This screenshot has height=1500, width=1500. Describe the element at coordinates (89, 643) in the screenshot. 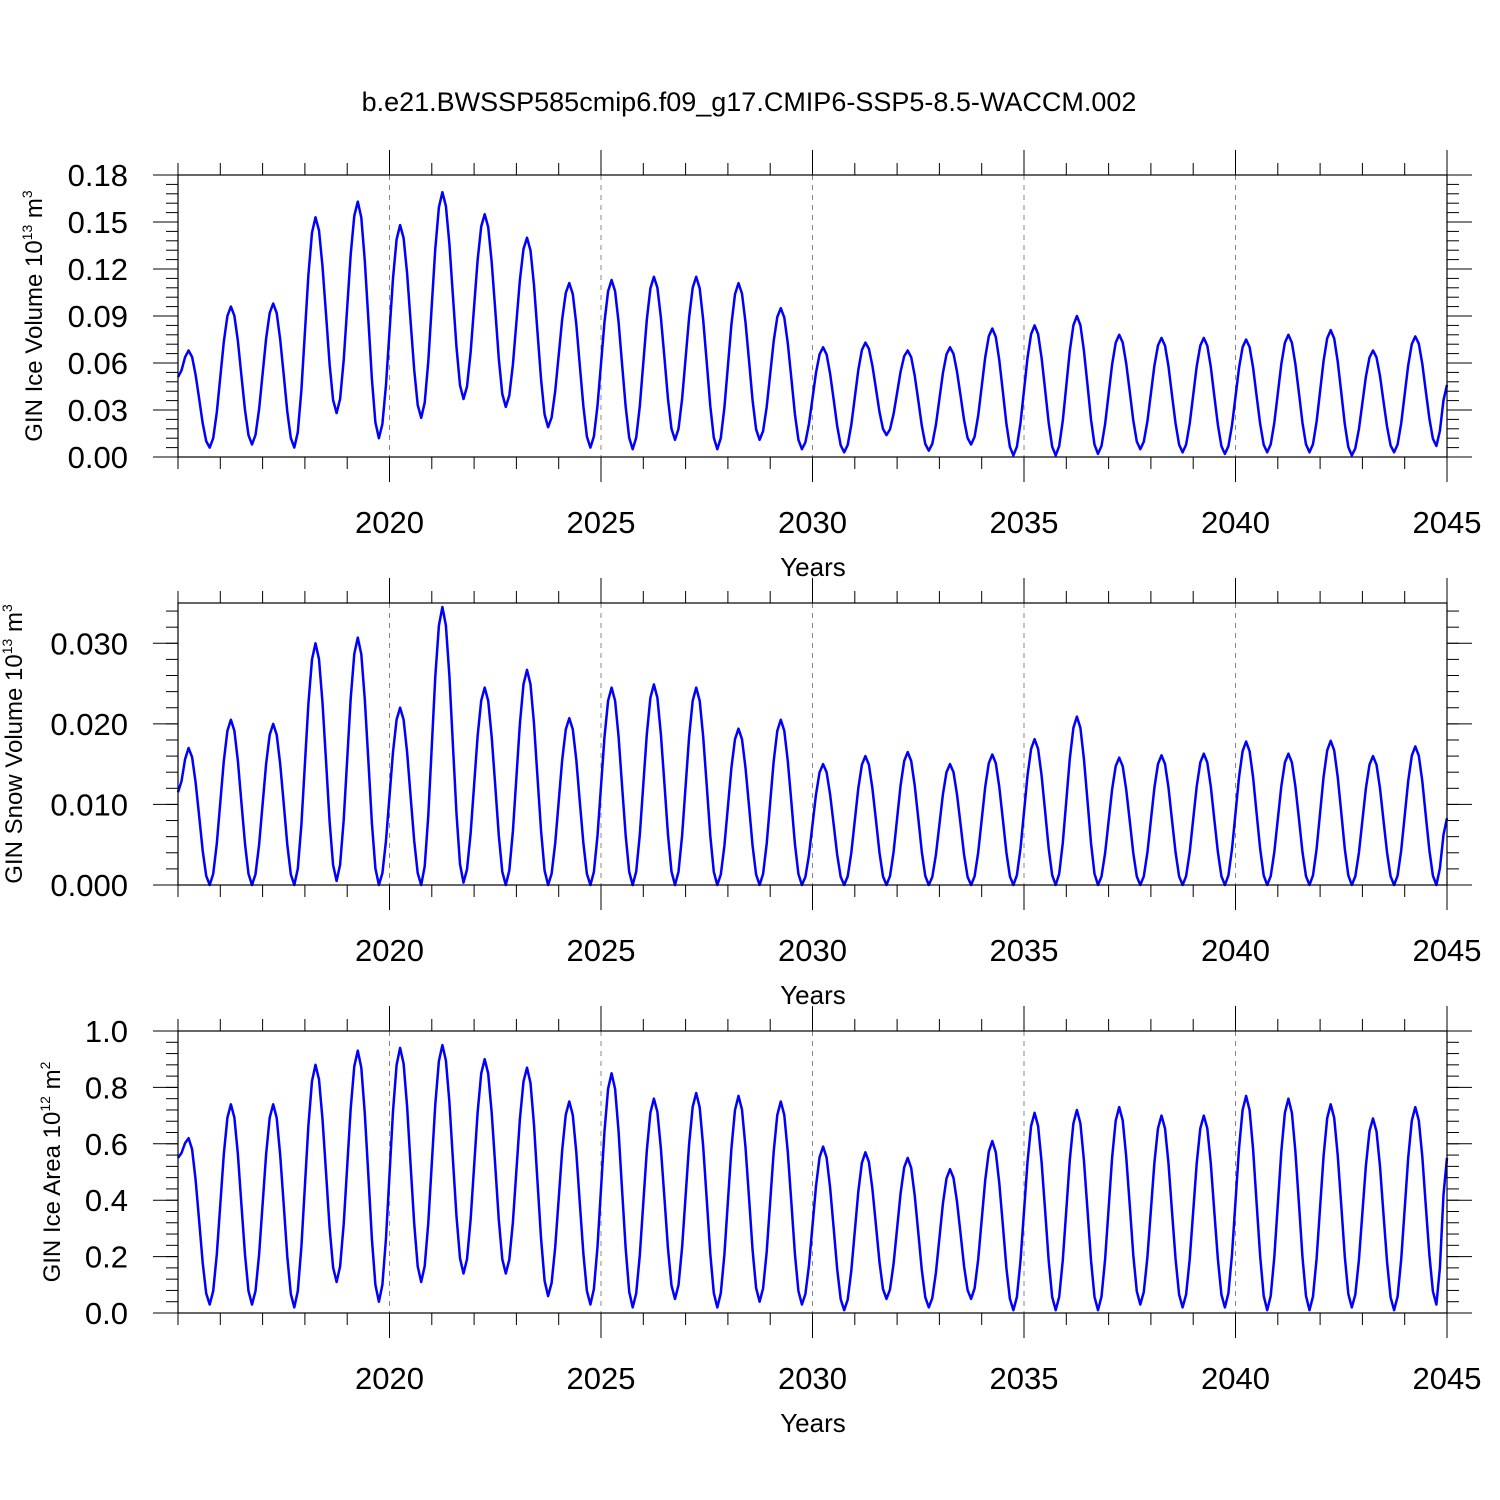

I see `y-tick-label: 0.030` at that location.